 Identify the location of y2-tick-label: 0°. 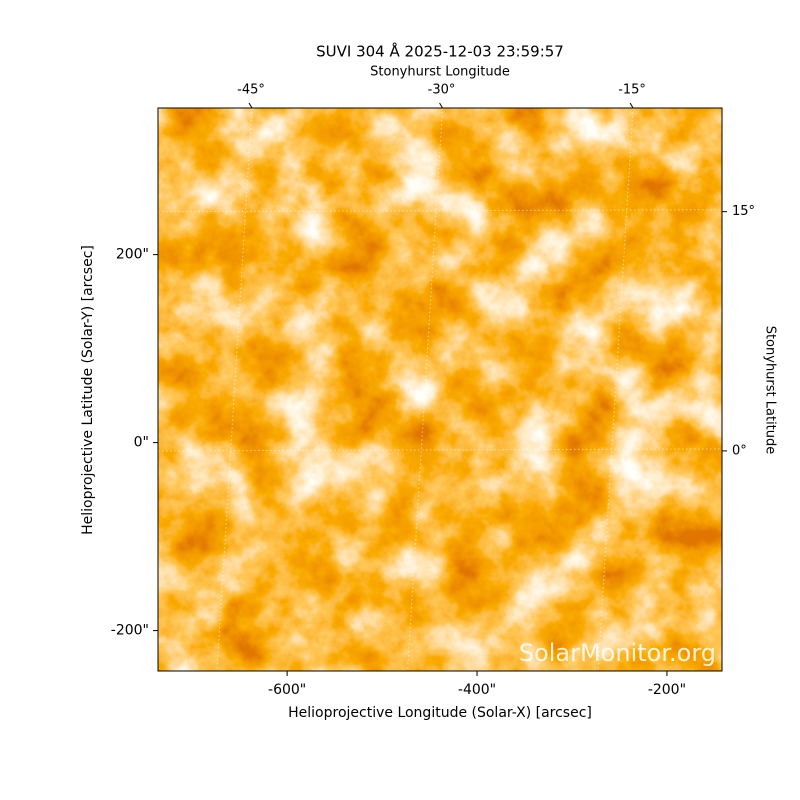
(739, 450).